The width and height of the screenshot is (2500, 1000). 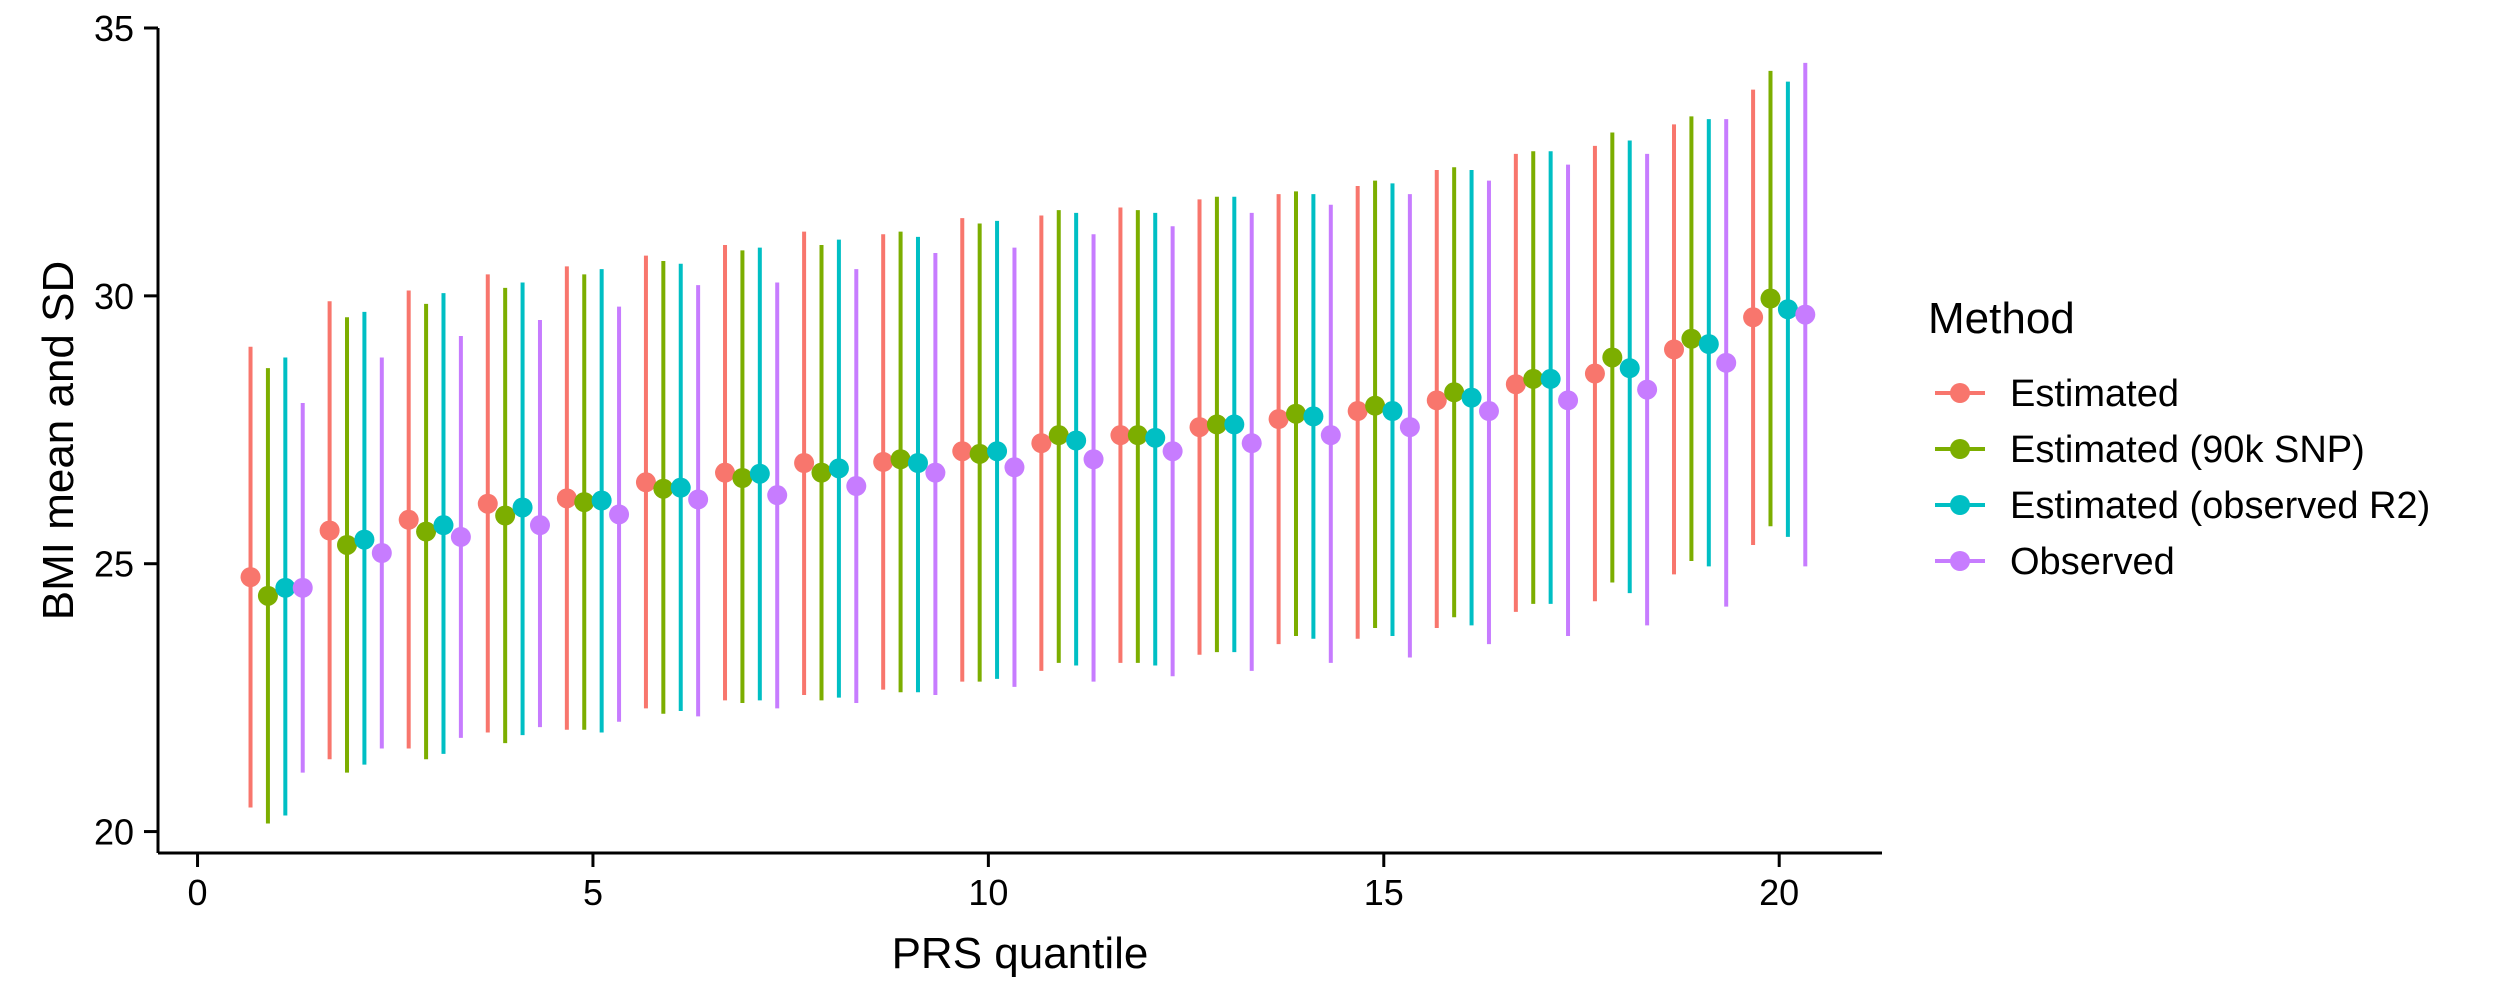 What do you see at coordinates (988, 892) in the screenshot?
I see `x-tick-label: 10` at bounding box center [988, 892].